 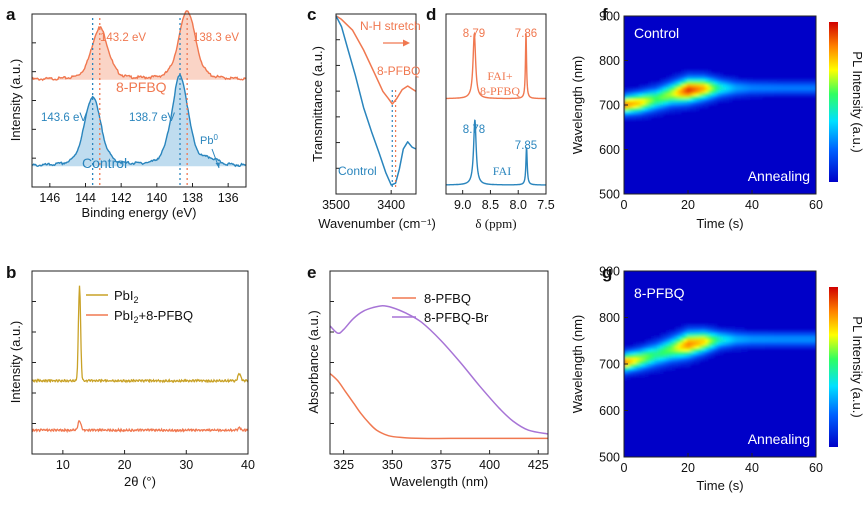 What do you see at coordinates (126, 296) in the screenshot?
I see `legend-pbi2: PbI2` at bounding box center [126, 296].